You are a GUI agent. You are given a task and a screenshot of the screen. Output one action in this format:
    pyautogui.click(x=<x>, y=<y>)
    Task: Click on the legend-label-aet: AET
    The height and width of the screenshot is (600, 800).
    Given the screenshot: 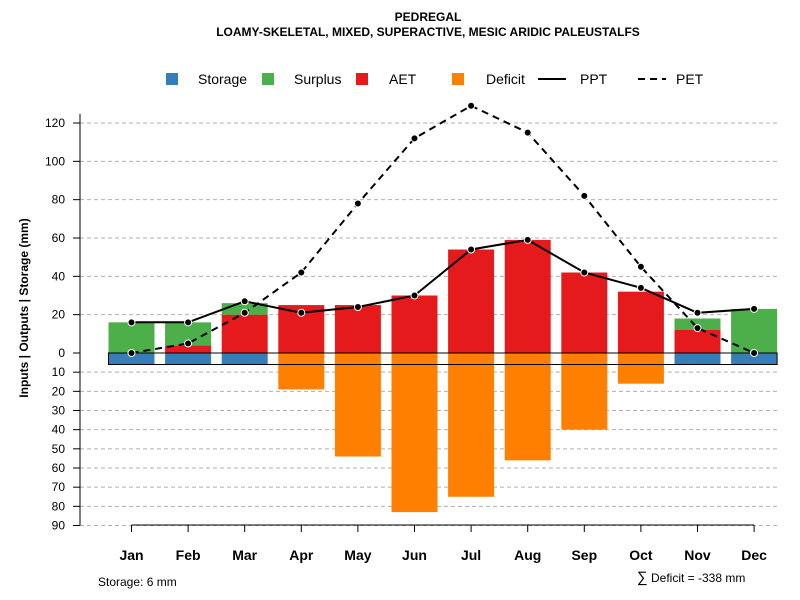 What is the action you would take?
    pyautogui.click(x=403, y=79)
    